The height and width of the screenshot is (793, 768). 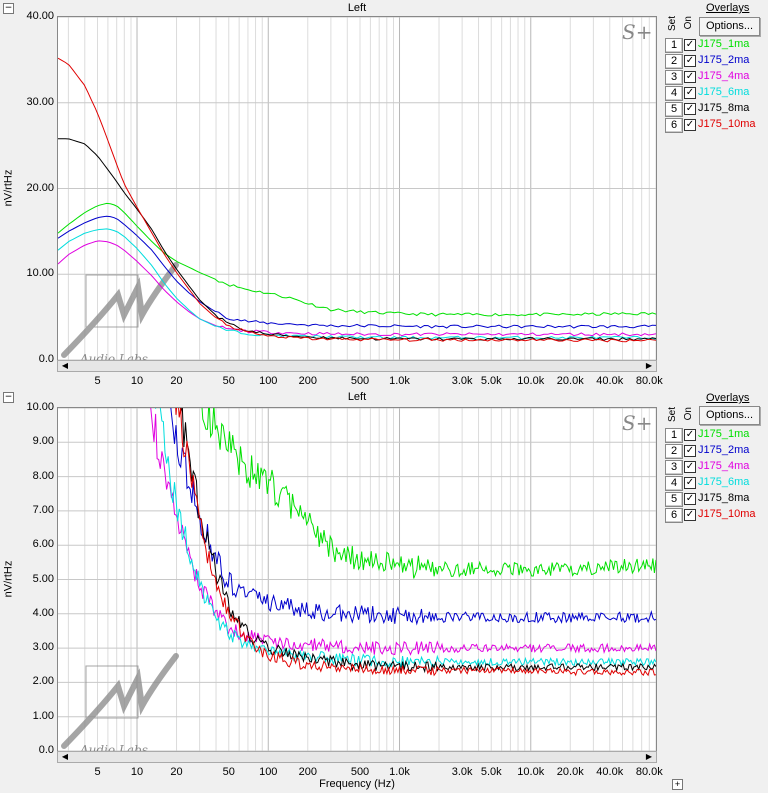 I want to click on overlays-title-top: Overlays, so click(x=728, y=8).